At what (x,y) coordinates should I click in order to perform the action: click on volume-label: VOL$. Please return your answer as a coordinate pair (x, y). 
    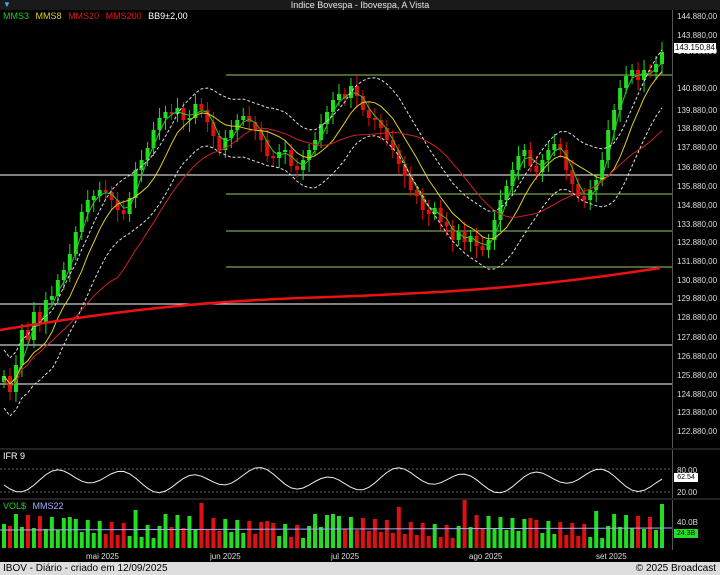
    Looking at the image, I should click on (15, 506).